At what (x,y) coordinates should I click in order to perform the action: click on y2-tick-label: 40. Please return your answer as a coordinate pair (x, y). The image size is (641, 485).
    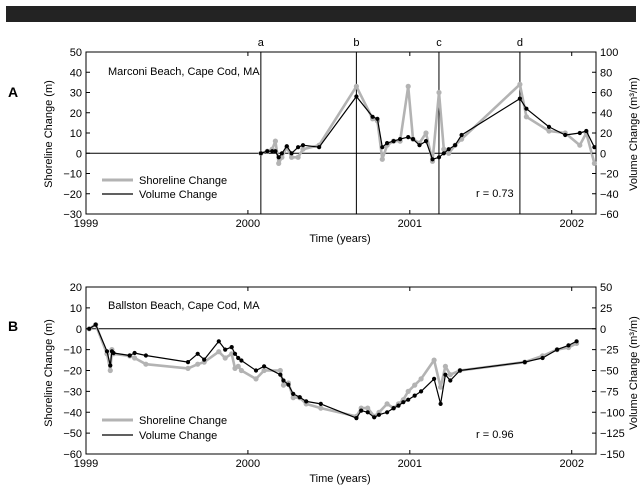
    Looking at the image, I should click on (606, 114).